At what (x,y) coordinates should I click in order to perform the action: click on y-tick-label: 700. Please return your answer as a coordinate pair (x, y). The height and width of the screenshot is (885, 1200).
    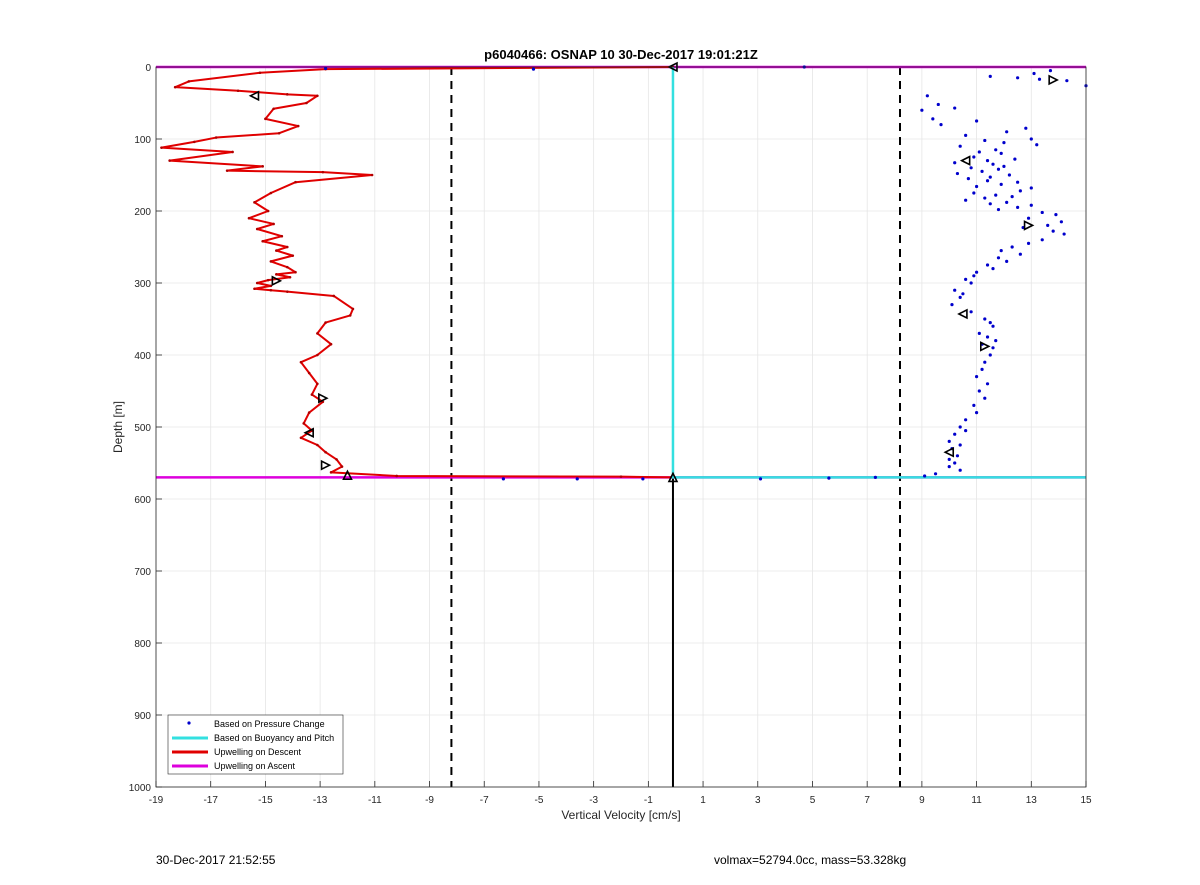
    Looking at the image, I should click on (142, 572).